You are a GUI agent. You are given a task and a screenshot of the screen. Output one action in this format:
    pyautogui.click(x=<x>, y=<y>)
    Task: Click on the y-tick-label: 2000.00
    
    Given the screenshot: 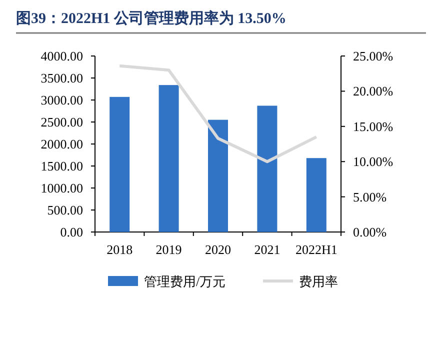 What is the action you would take?
    pyautogui.click(x=61, y=144)
    